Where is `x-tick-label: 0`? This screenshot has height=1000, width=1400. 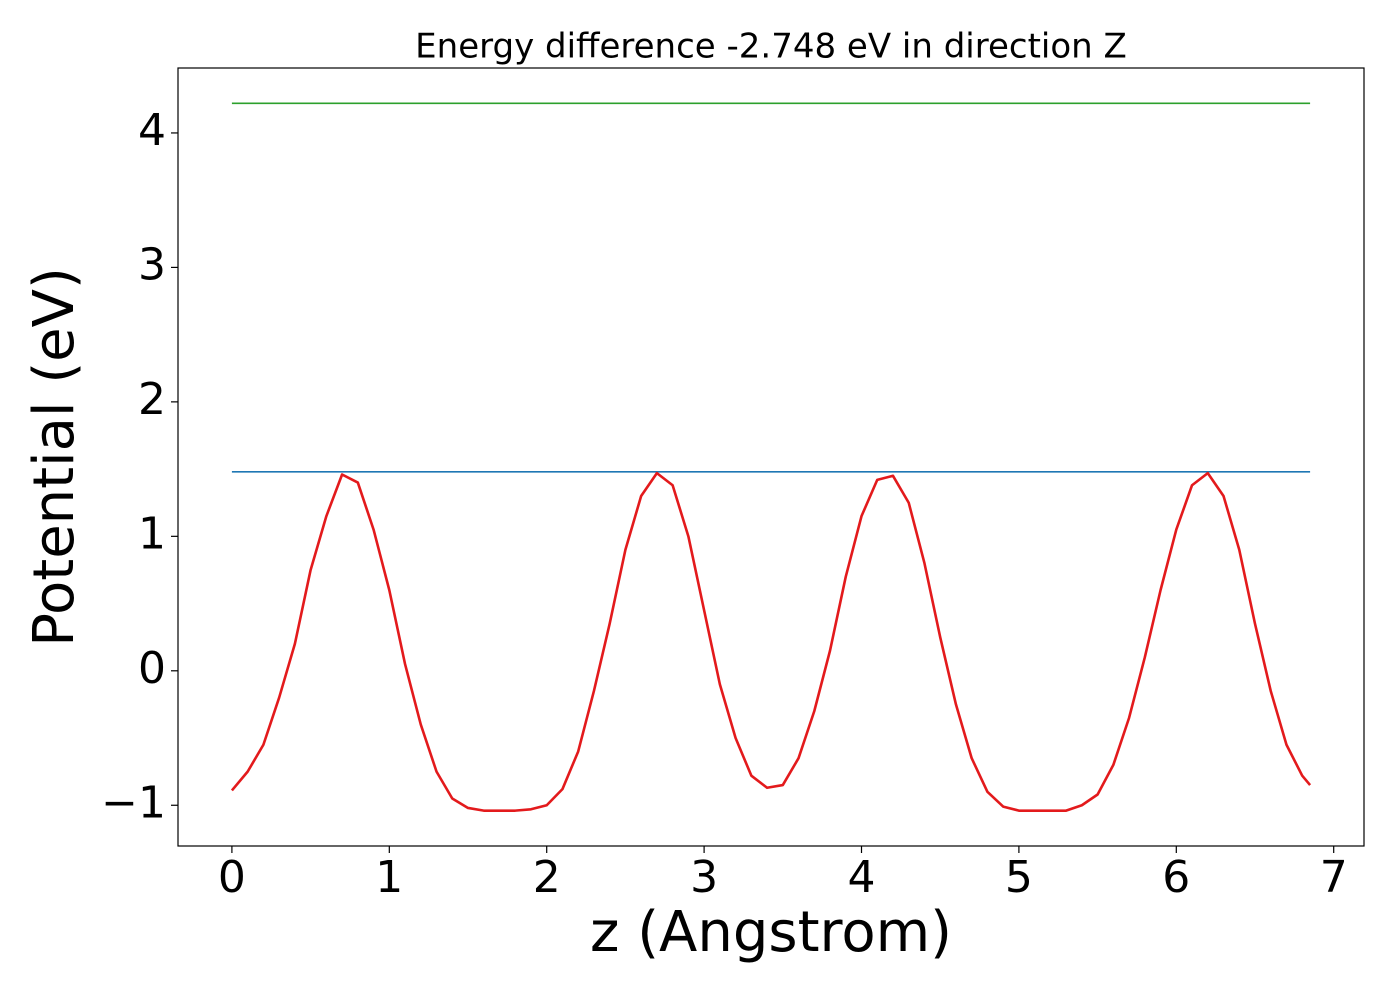 x-tick-label: 0 is located at coordinates (232, 877).